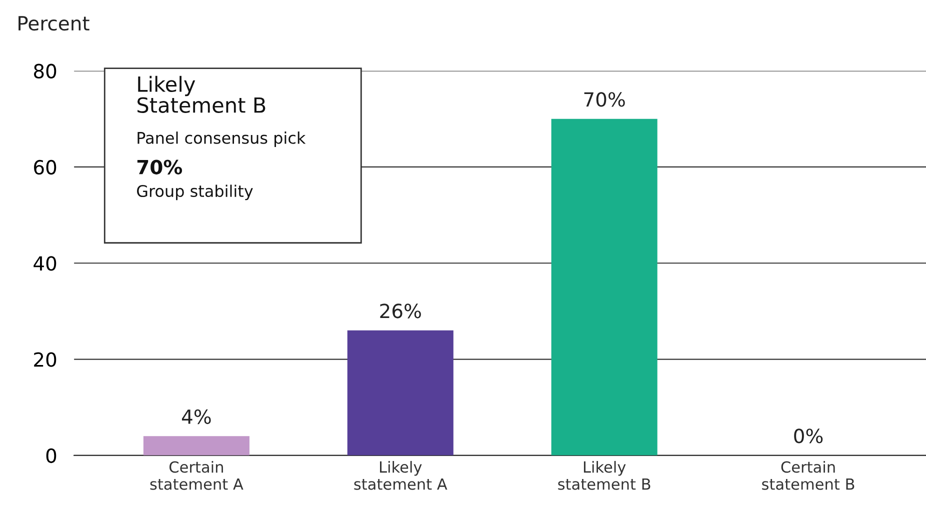 The image size is (926, 506). What do you see at coordinates (222, 140) in the screenshot?
I see `annotation: Panel consensus pick` at bounding box center [222, 140].